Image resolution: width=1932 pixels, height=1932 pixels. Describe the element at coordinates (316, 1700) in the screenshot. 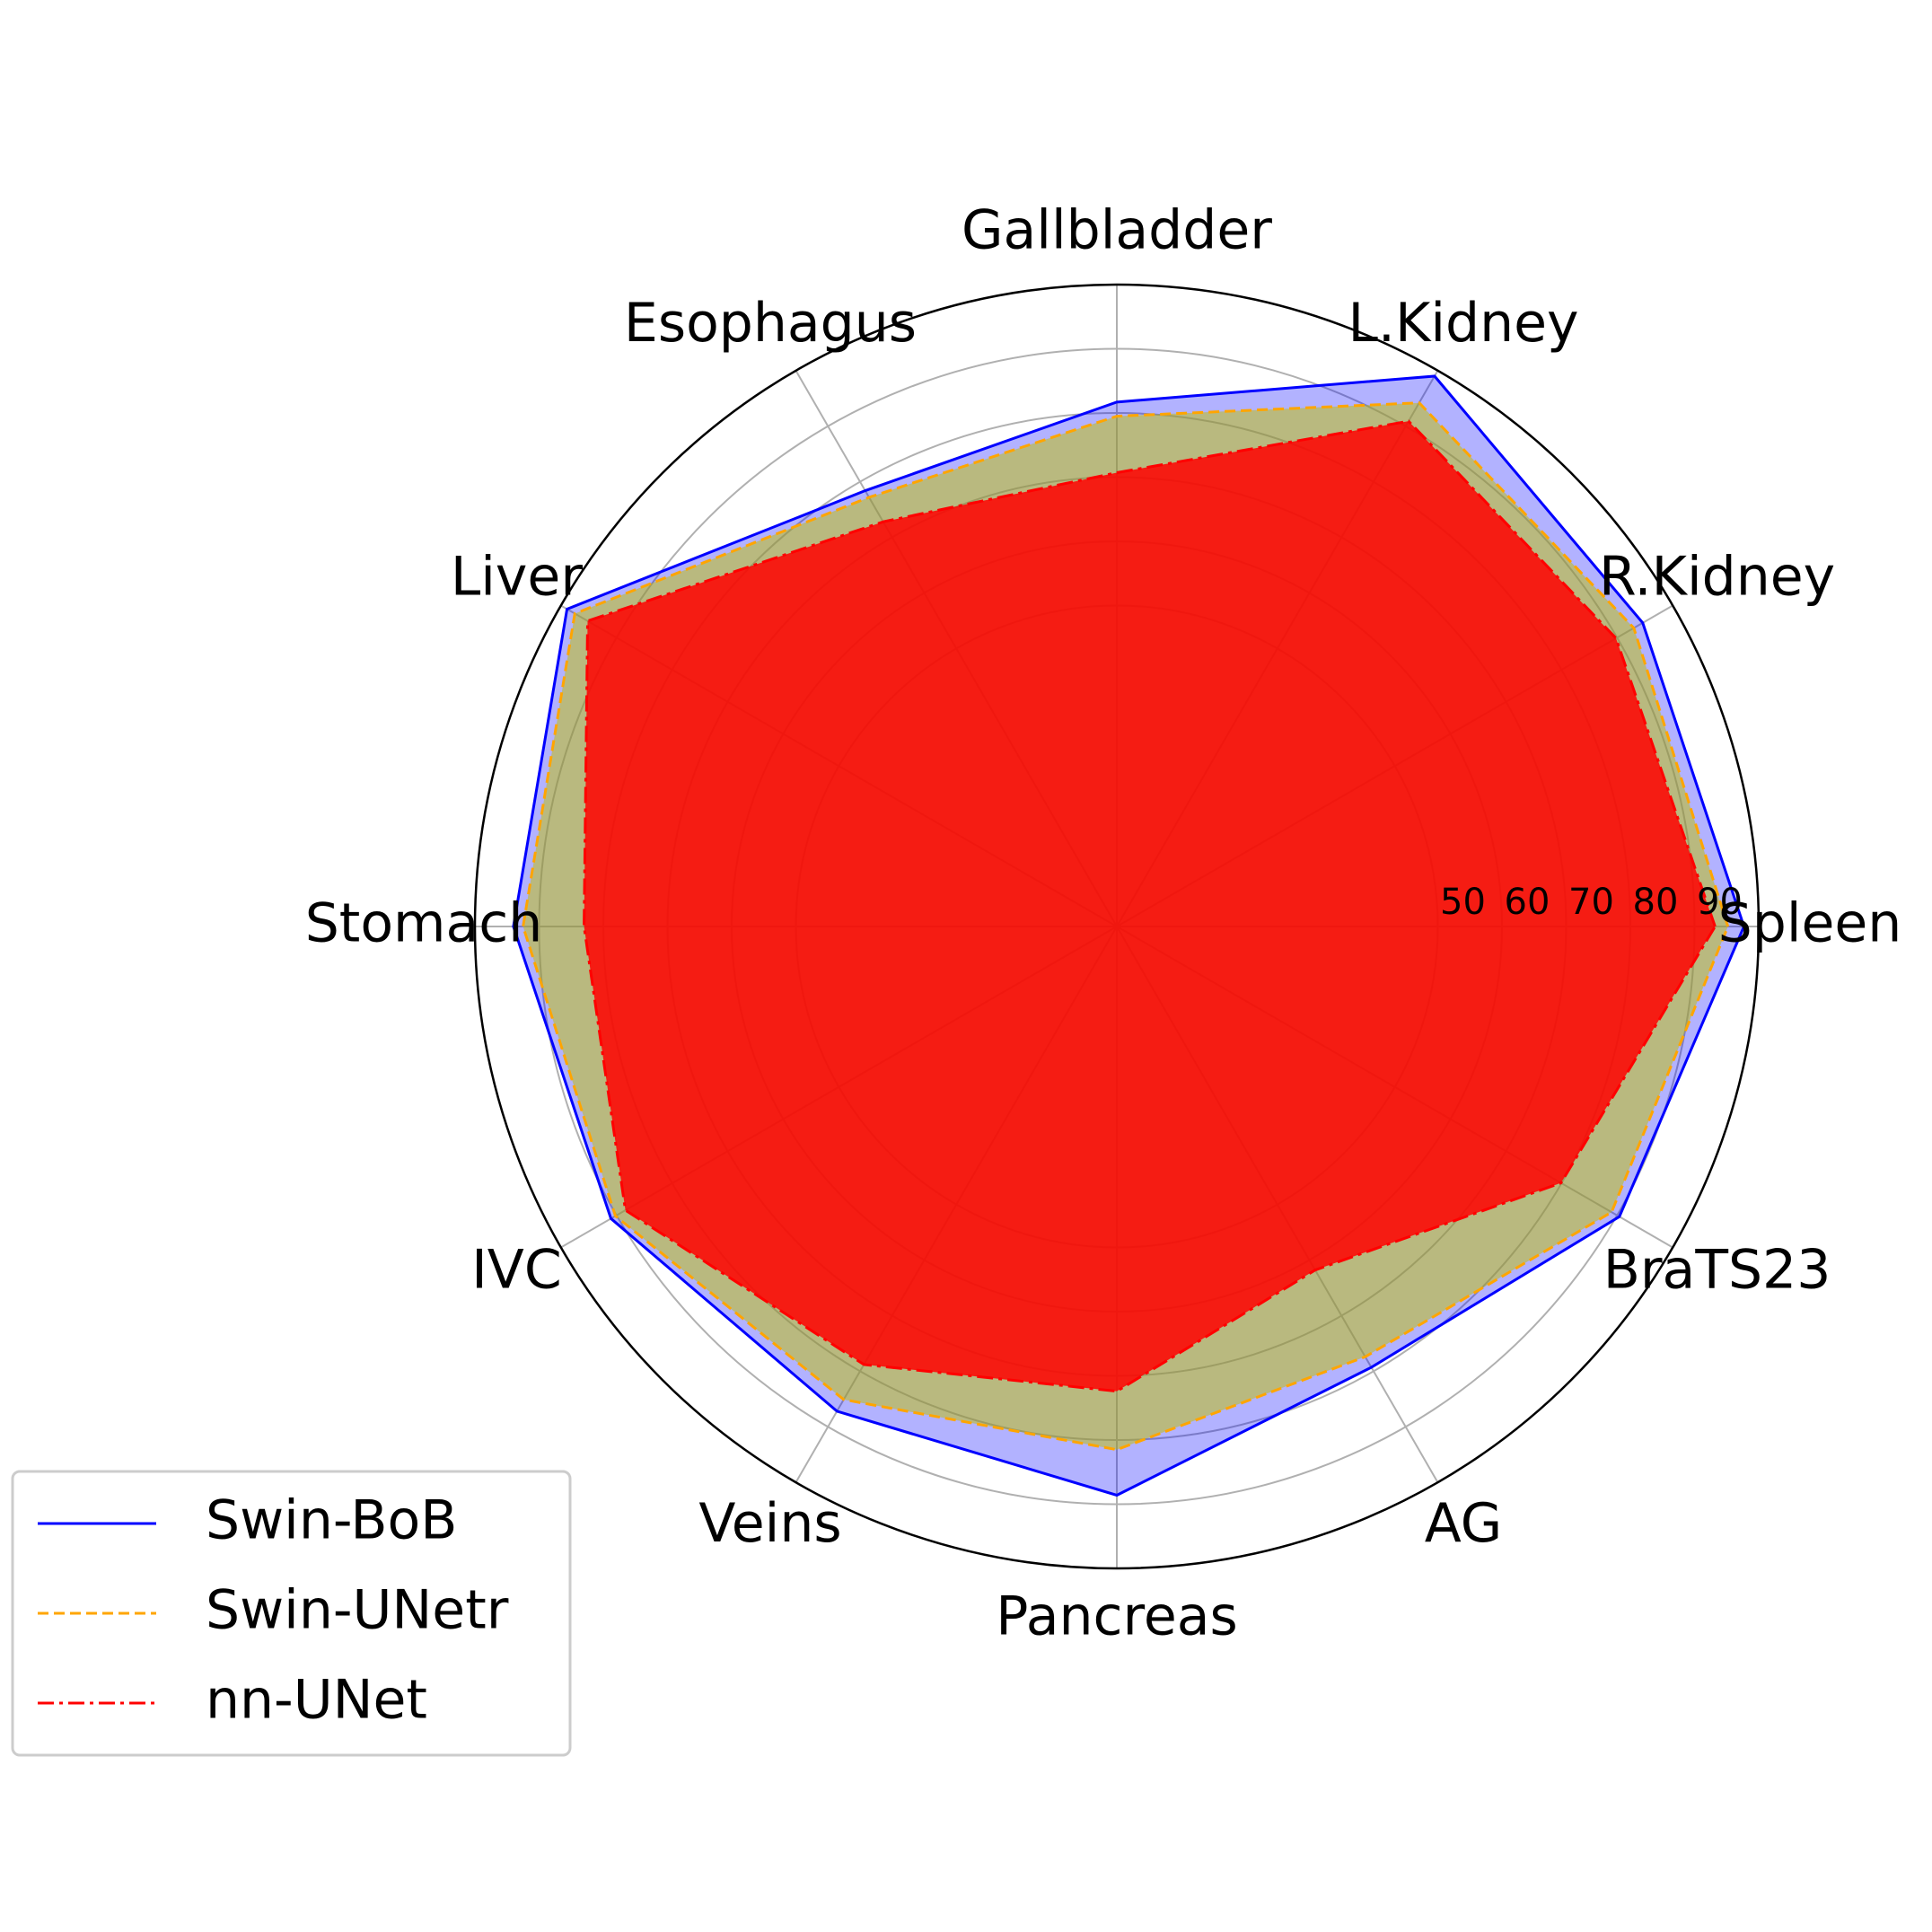

I see `legend-label: nn-UNet` at that location.